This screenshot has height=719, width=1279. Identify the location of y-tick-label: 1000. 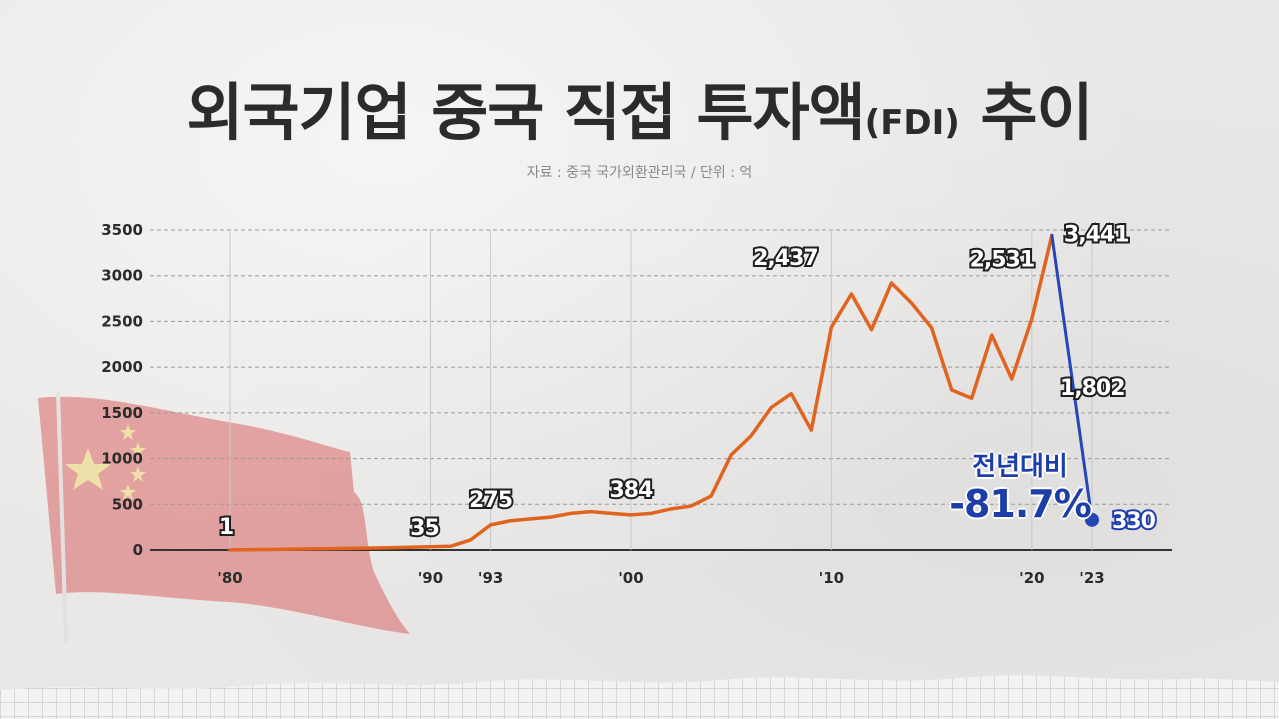
(122, 459).